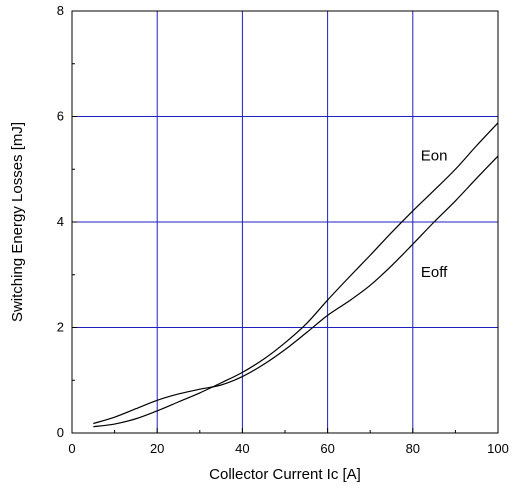 The image size is (519, 490). Describe the element at coordinates (327, 448) in the screenshot. I see `x-tick-label: 60` at that location.